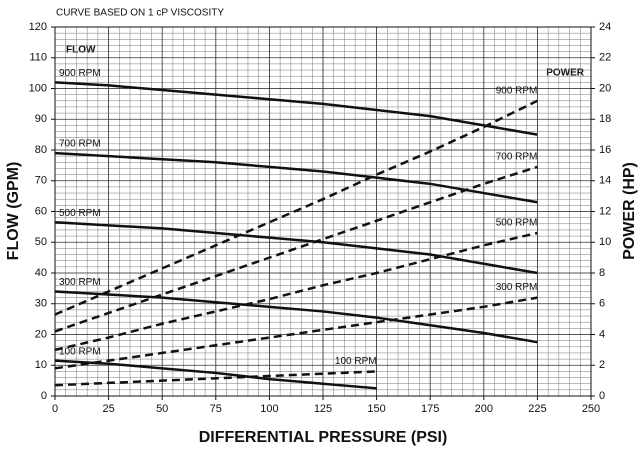  Describe the element at coordinates (38, 58) in the screenshot. I see `y-tick-label: 110` at that location.